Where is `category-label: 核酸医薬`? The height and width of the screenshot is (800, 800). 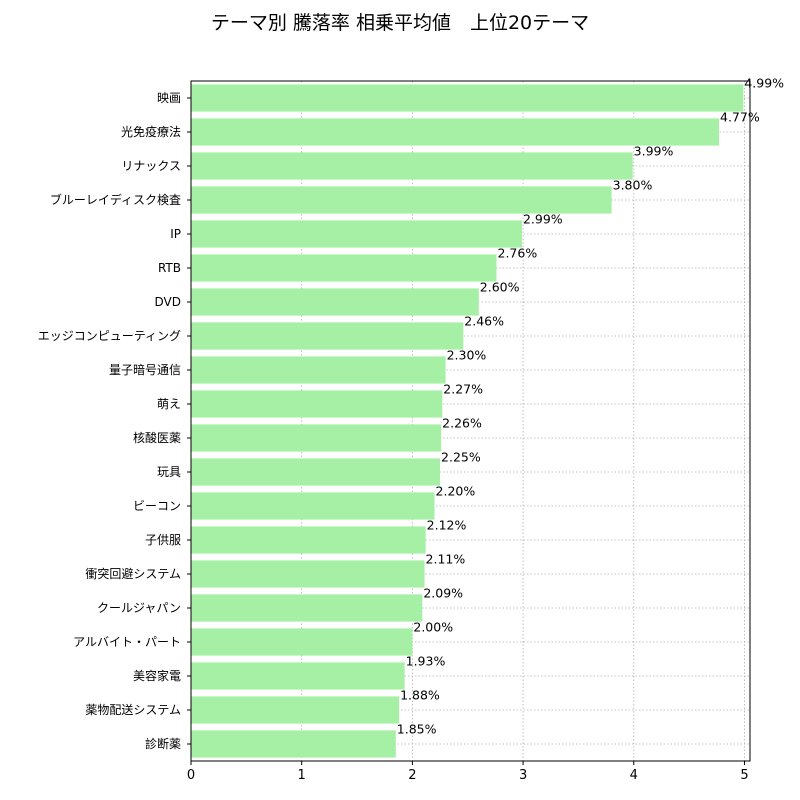 category-label: 核酸医薬 is located at coordinates (157, 437).